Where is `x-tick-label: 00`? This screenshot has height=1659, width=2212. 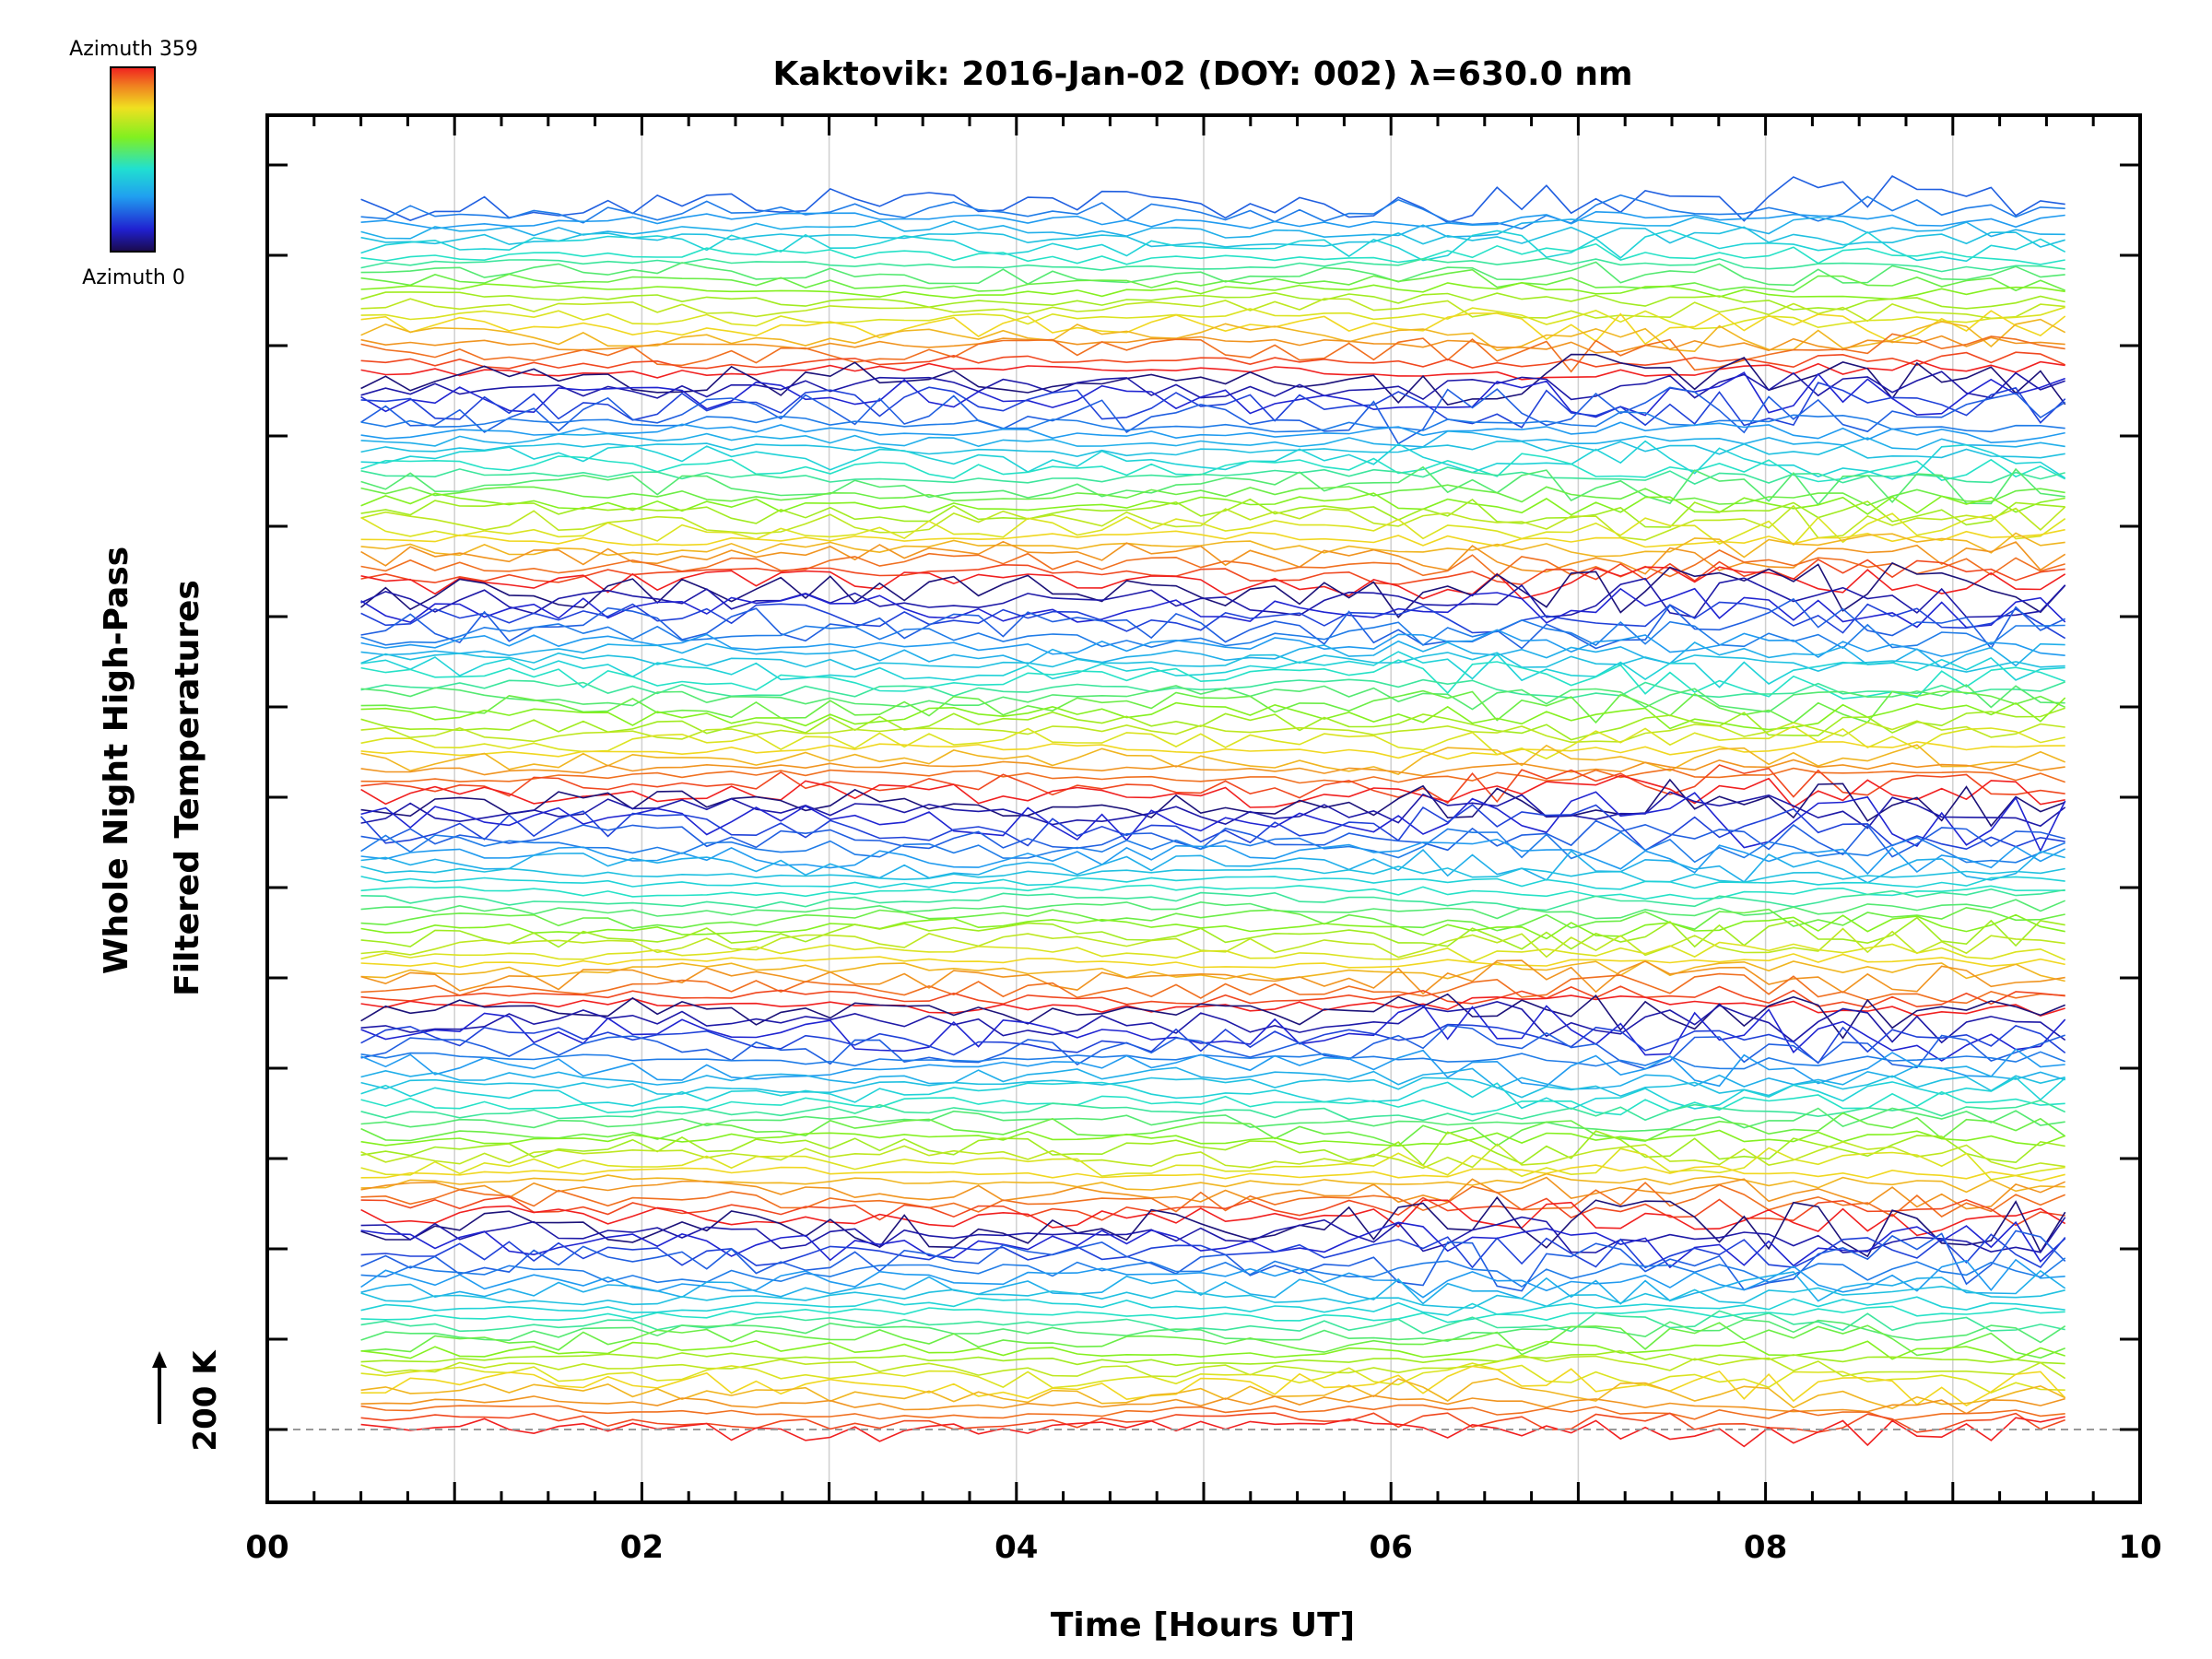
x-tick-label: 00 is located at coordinates (266, 1547).